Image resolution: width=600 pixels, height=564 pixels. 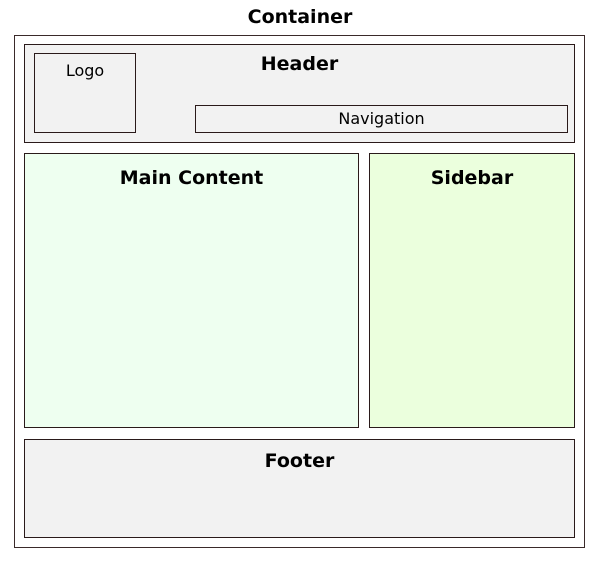 I want to click on navigation-label: Navigation, so click(x=381, y=118).